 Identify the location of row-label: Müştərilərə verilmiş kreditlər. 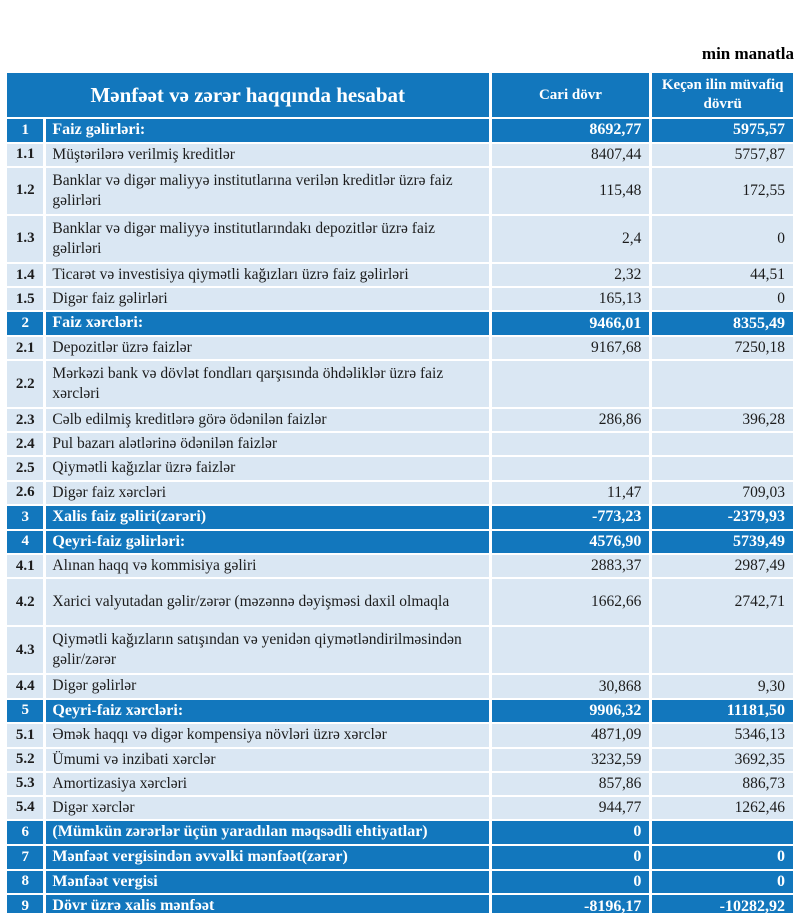
(267, 154).